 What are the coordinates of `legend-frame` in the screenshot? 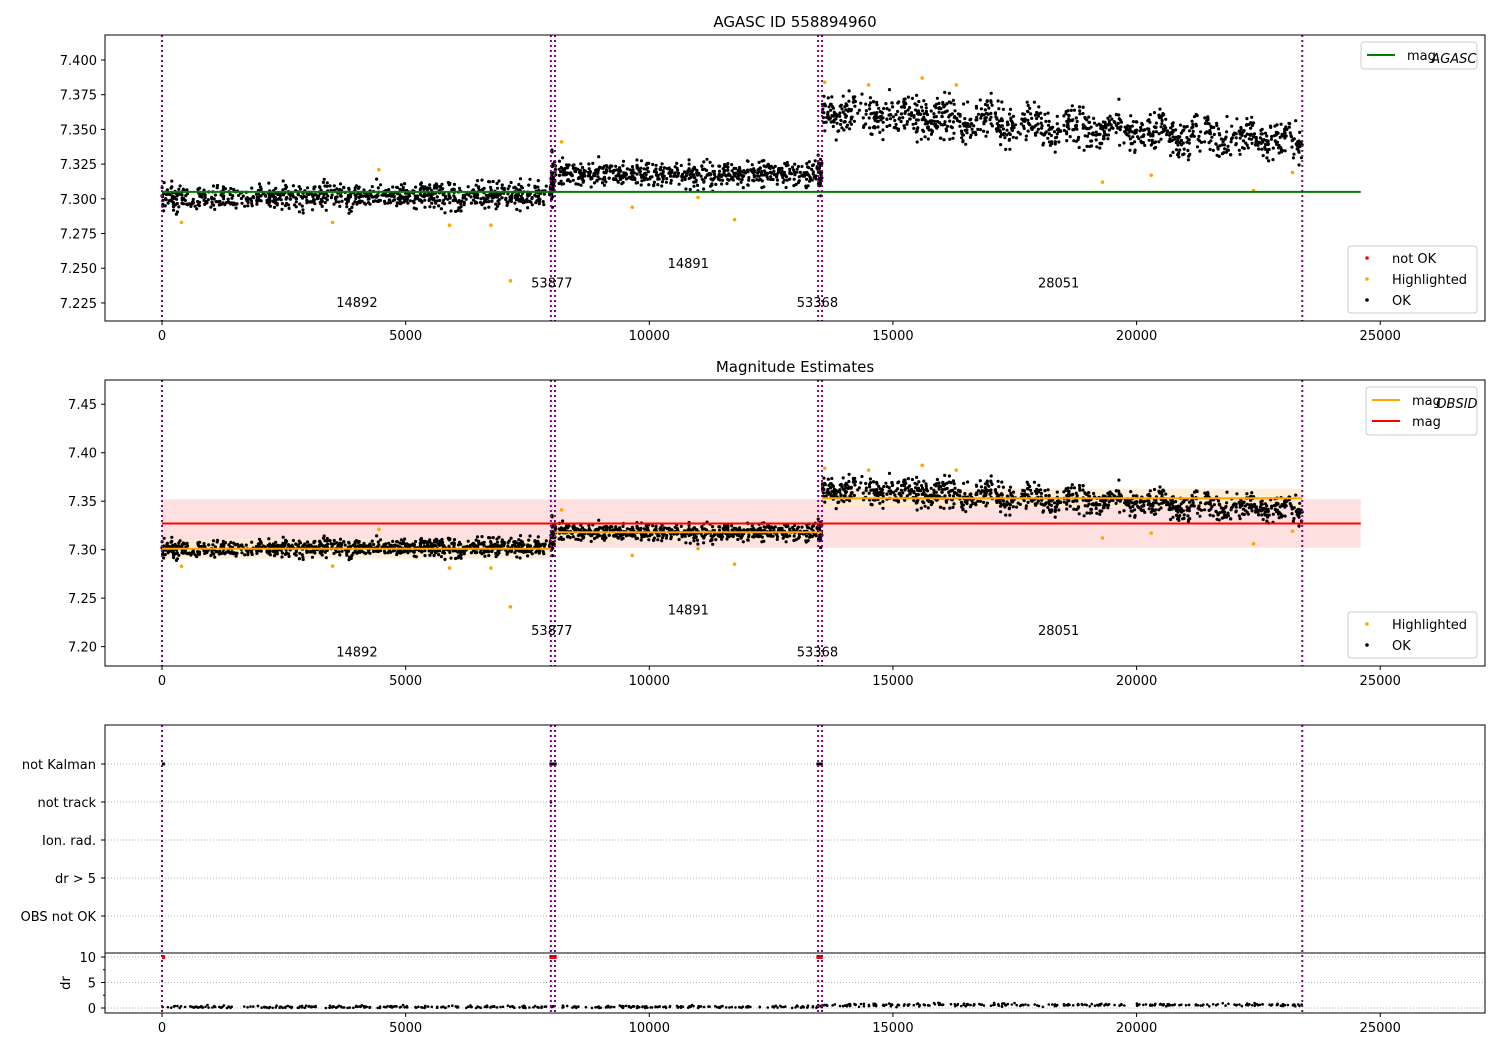 It's located at (1419, 55).